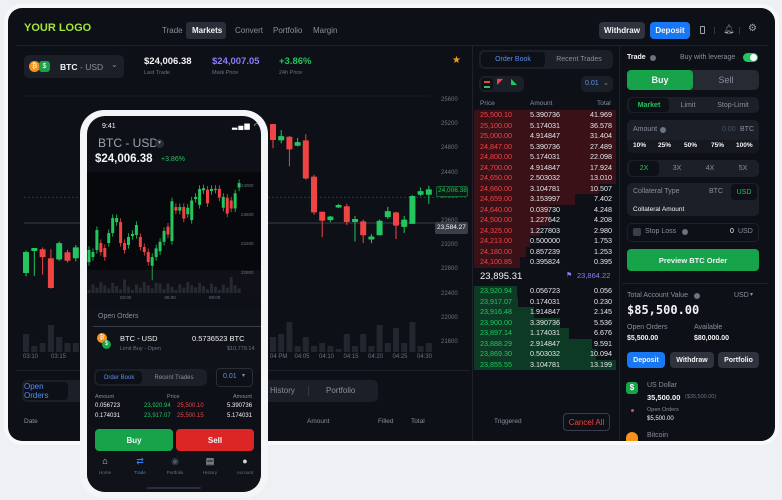  I want to click on phone-nav-account: ● Account, so click(245, 469).